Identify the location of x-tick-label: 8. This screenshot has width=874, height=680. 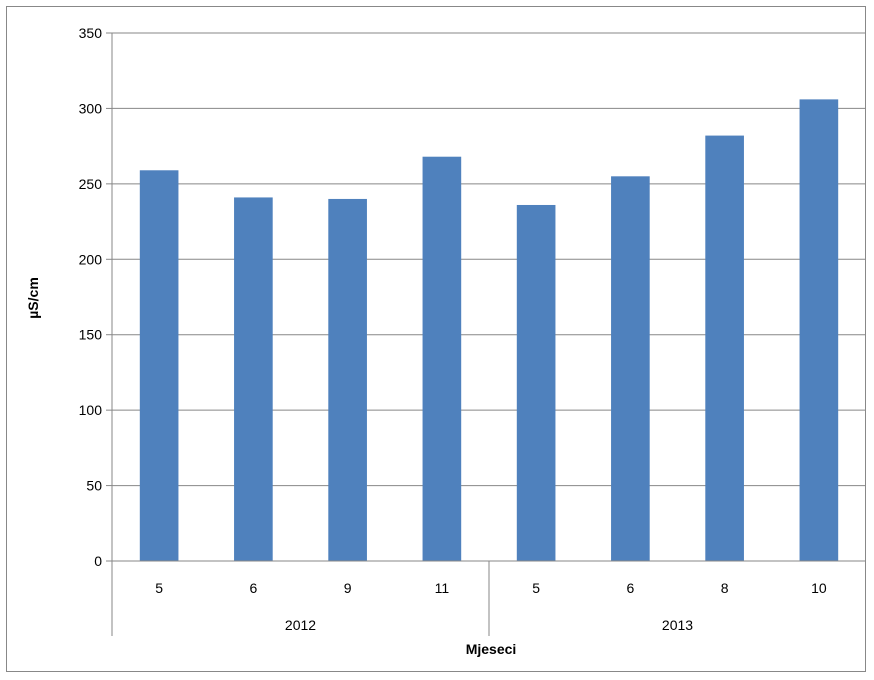
(725, 588).